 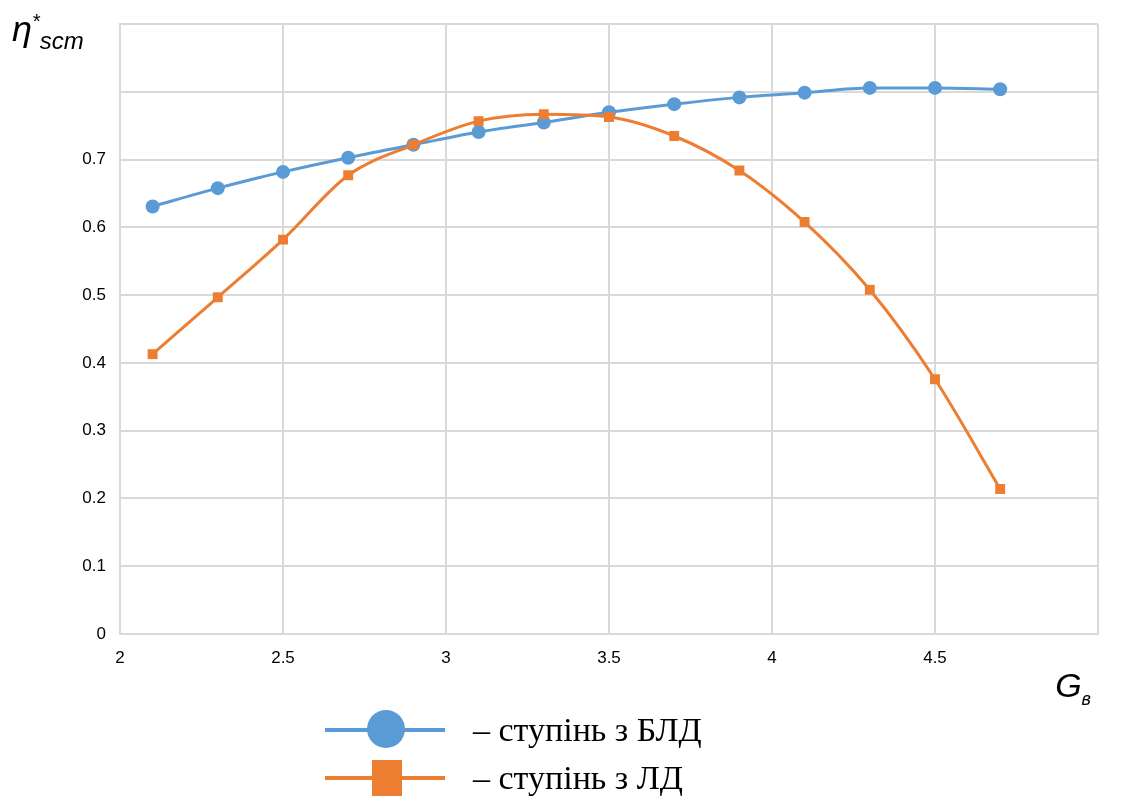 What do you see at coordinates (120, 657) in the screenshot?
I see `x-tick-label: 2` at bounding box center [120, 657].